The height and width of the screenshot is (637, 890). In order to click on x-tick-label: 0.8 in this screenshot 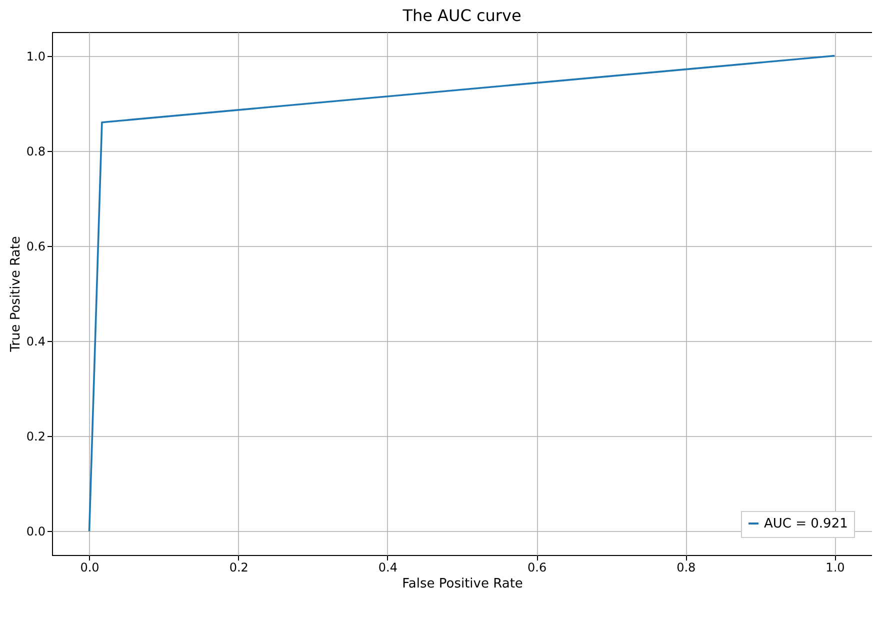, I will do `click(686, 567)`.